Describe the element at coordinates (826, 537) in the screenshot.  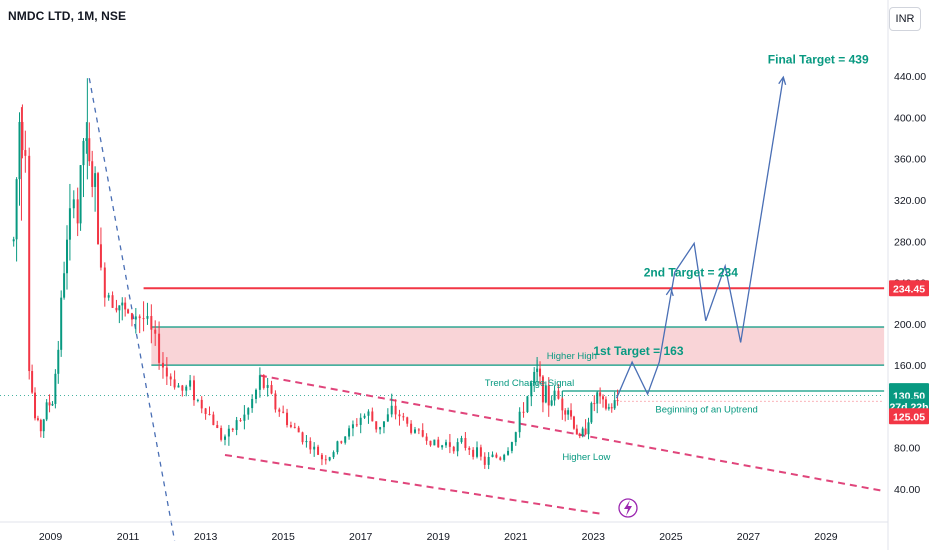
I see `x-tick-label: 2029` at that location.